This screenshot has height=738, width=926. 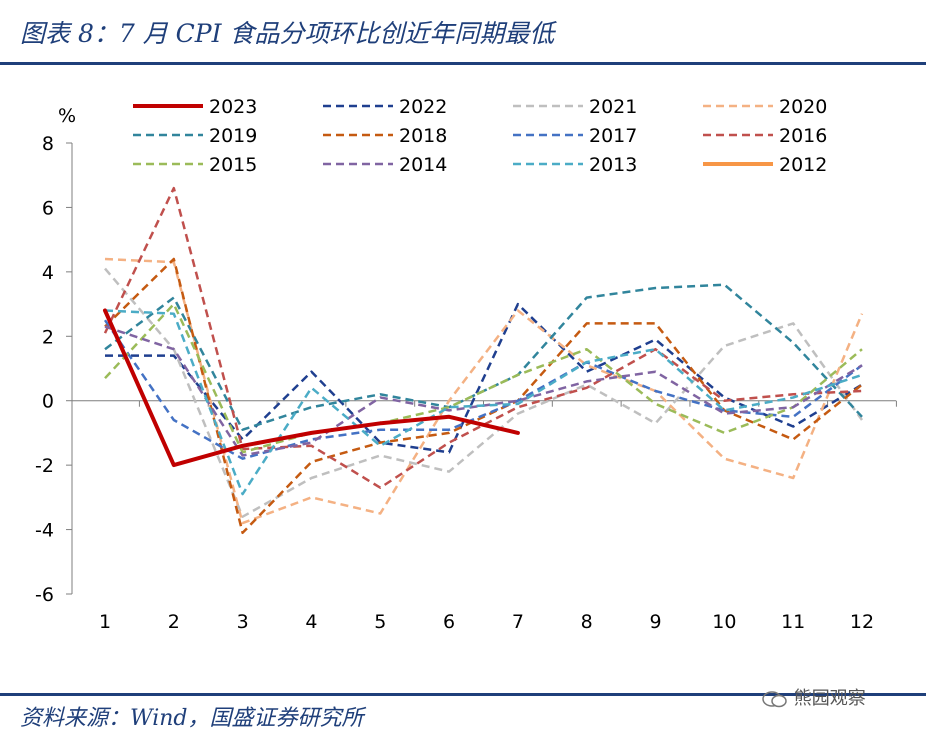 I want to click on x-tick-label: 4, so click(x=311, y=622).